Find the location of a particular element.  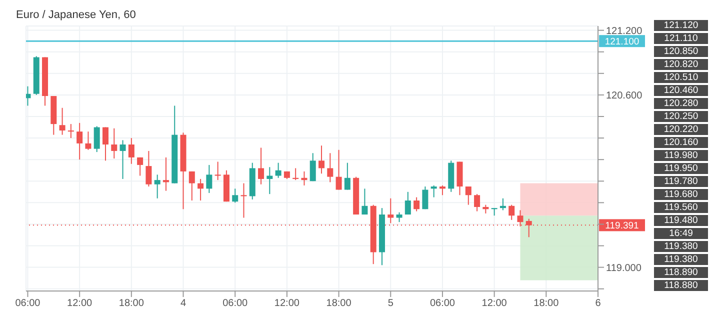

y-tick-label: 120.600 is located at coordinates (624, 96).